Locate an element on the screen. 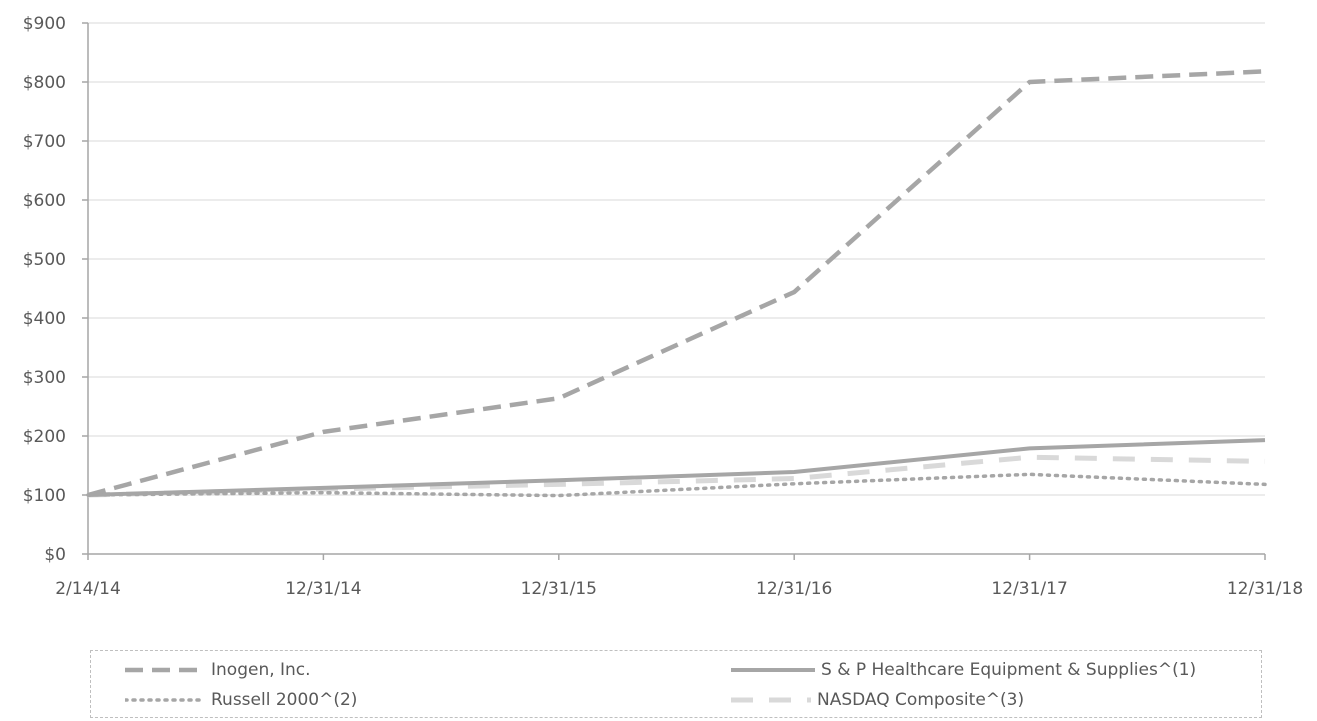 This screenshot has width=1317, height=721. x-tick-label: 12/31/14 is located at coordinates (323, 589).